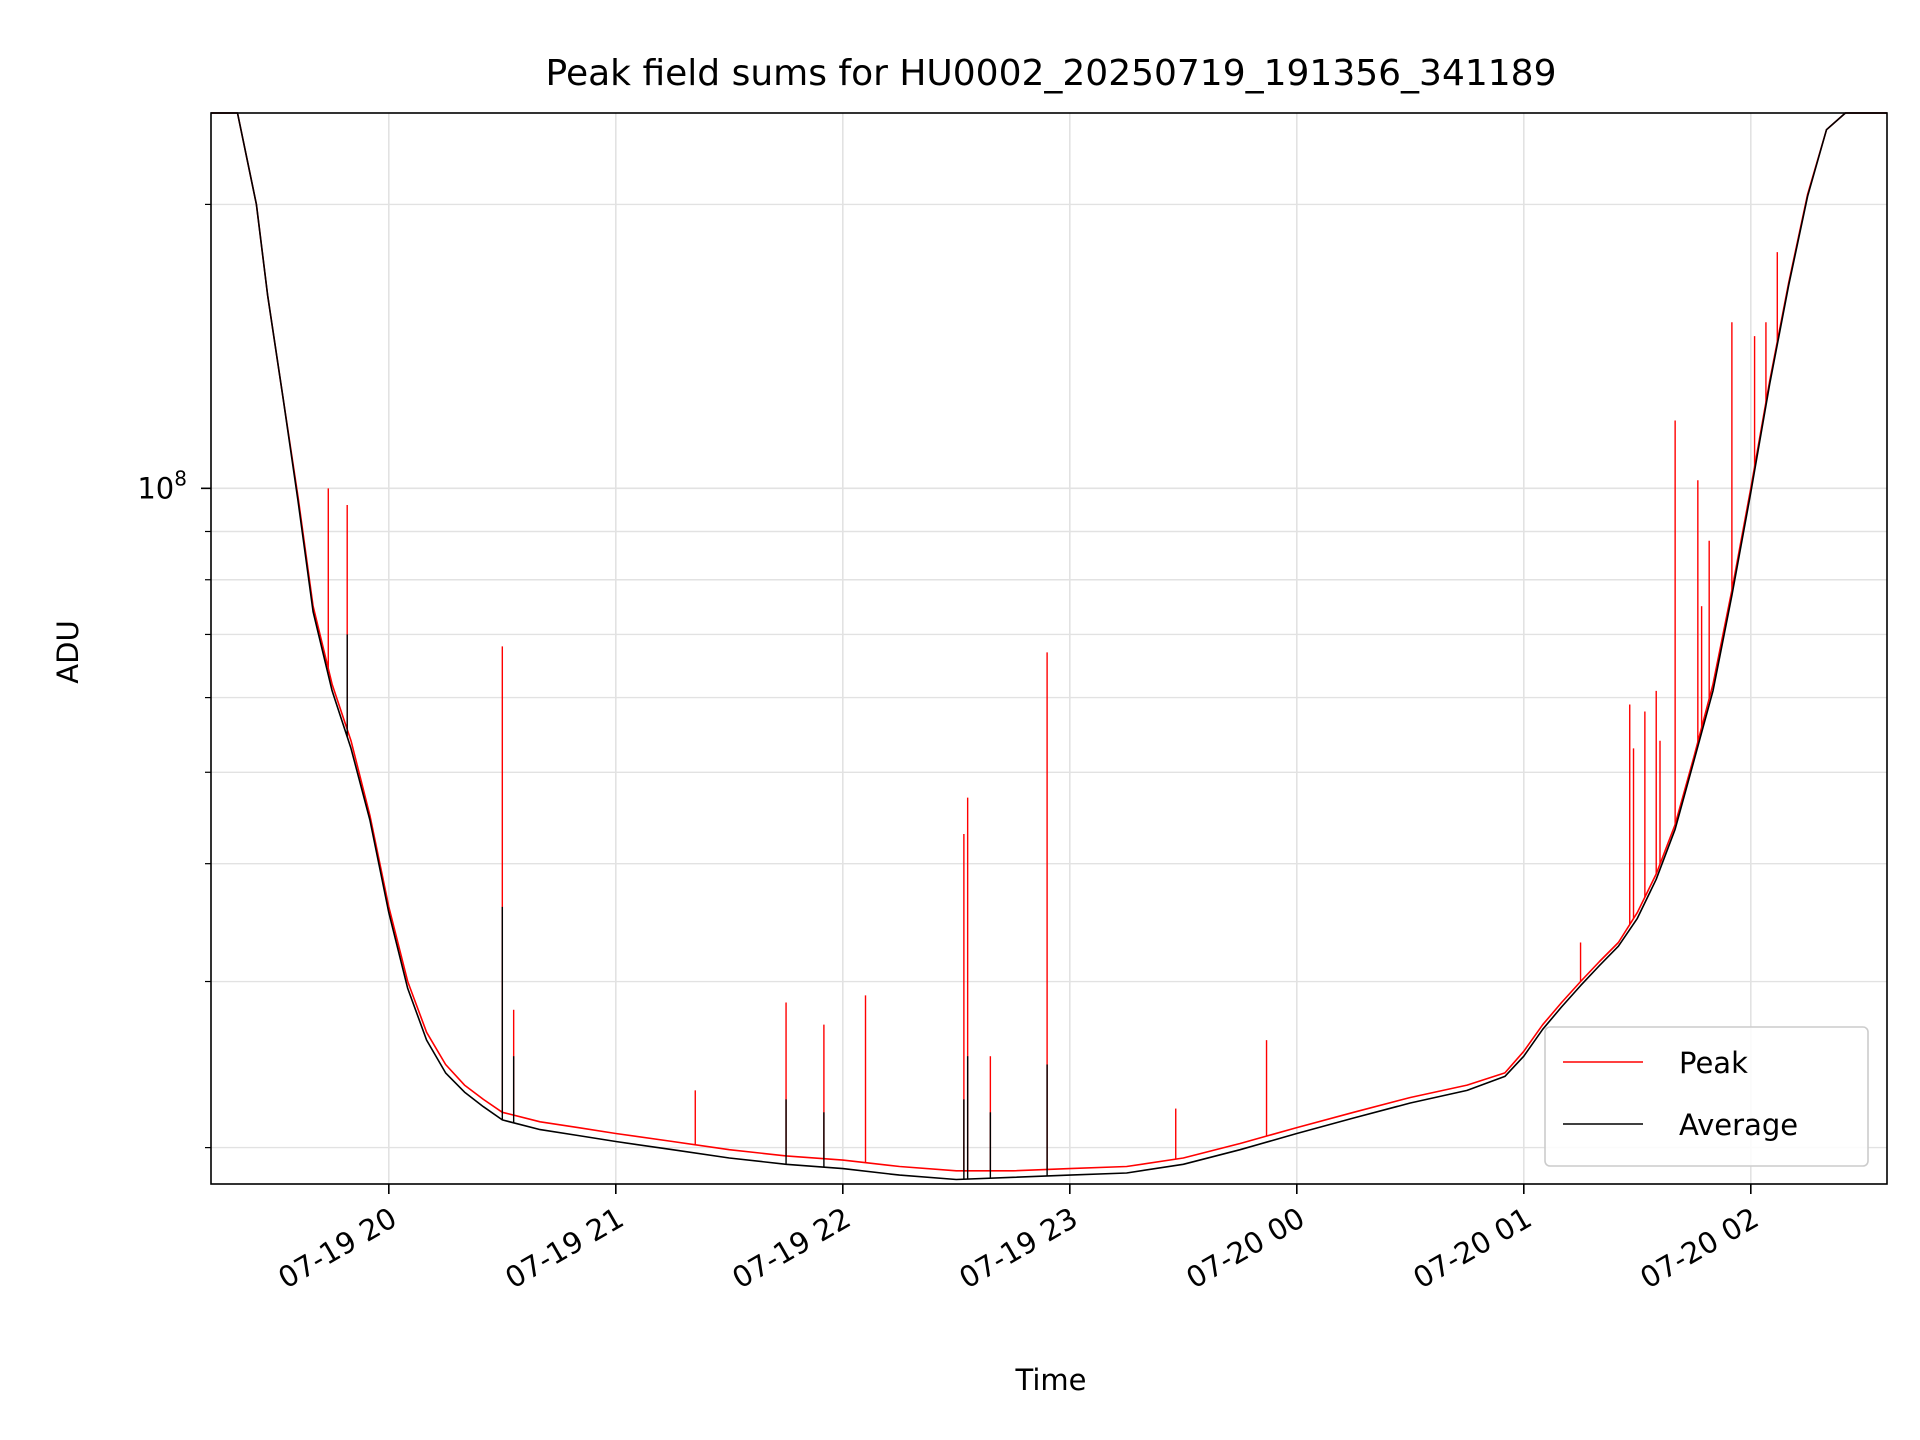  What do you see at coordinates (68, 651) in the screenshot?
I see `y-axis-label: ADU` at bounding box center [68, 651].